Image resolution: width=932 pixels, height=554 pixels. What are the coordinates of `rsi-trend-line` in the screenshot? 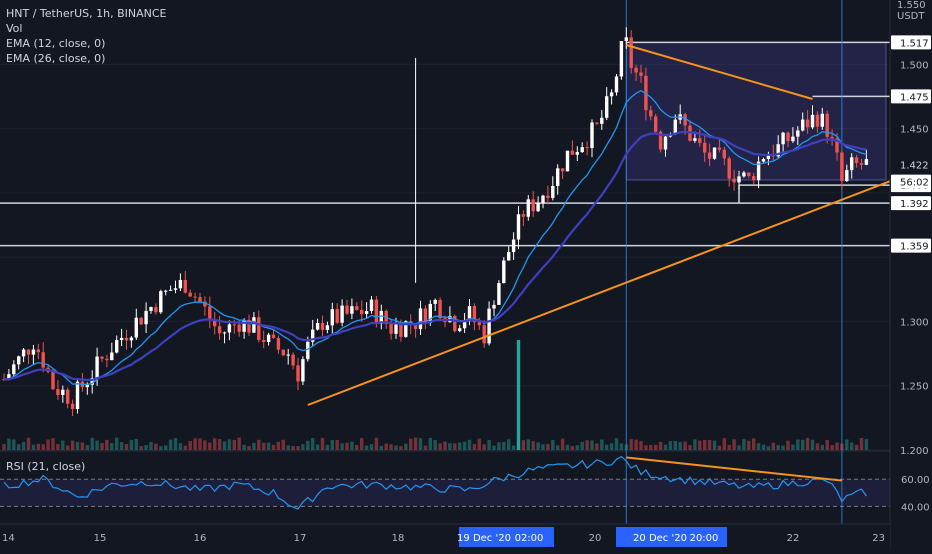 It's located at (734, 469).